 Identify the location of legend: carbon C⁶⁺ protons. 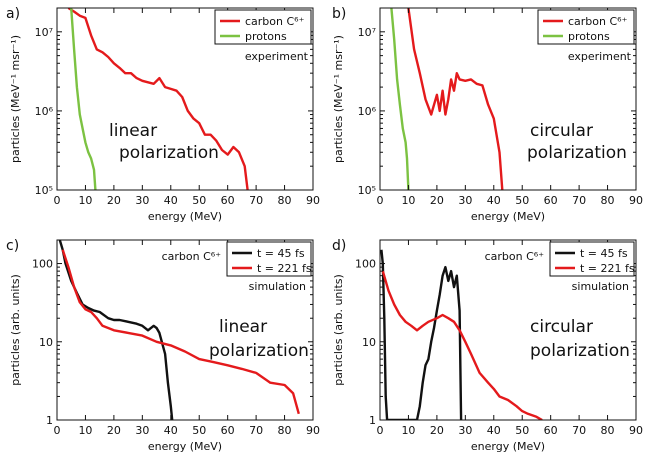
(263, 27).